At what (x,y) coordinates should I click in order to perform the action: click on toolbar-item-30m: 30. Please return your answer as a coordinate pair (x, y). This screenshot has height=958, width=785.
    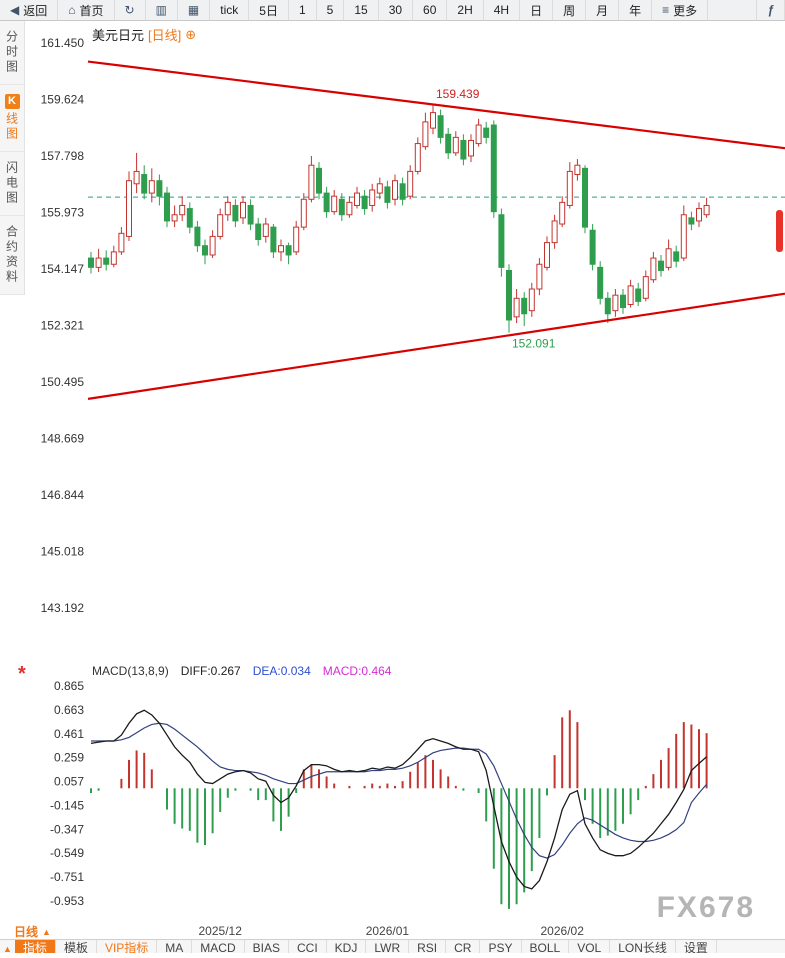
    Looking at the image, I should click on (396, 10).